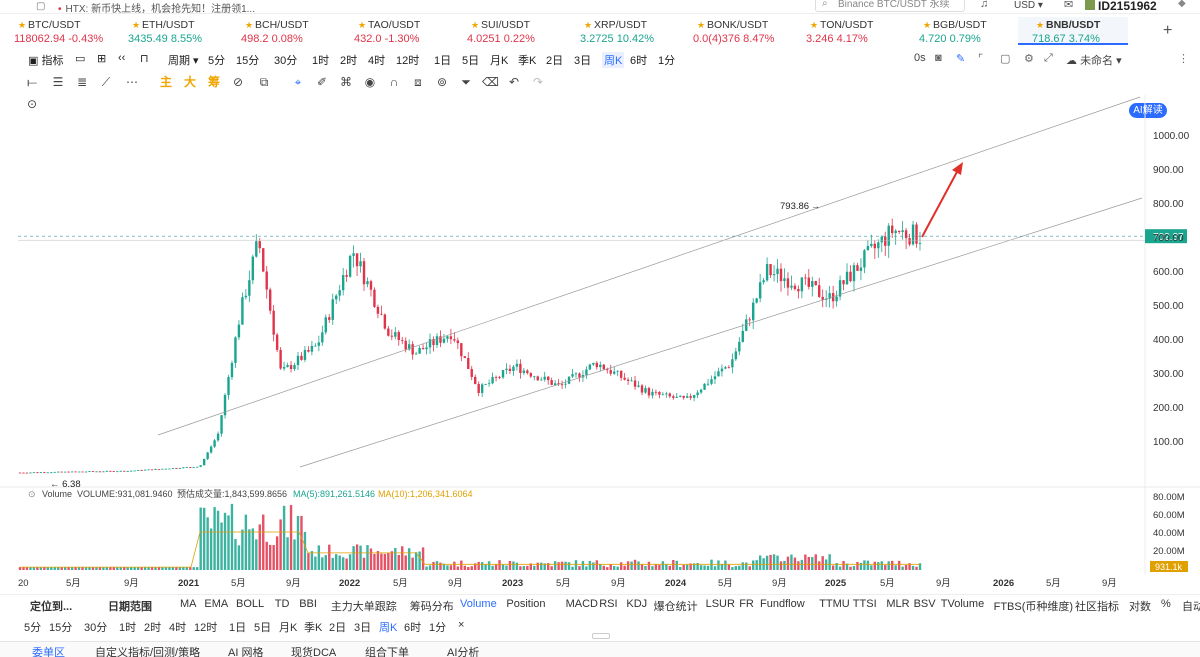 This screenshot has width=1200, height=657. What do you see at coordinates (962, 604) in the screenshot?
I see `sub-indicator-13: TVolume` at bounding box center [962, 604].